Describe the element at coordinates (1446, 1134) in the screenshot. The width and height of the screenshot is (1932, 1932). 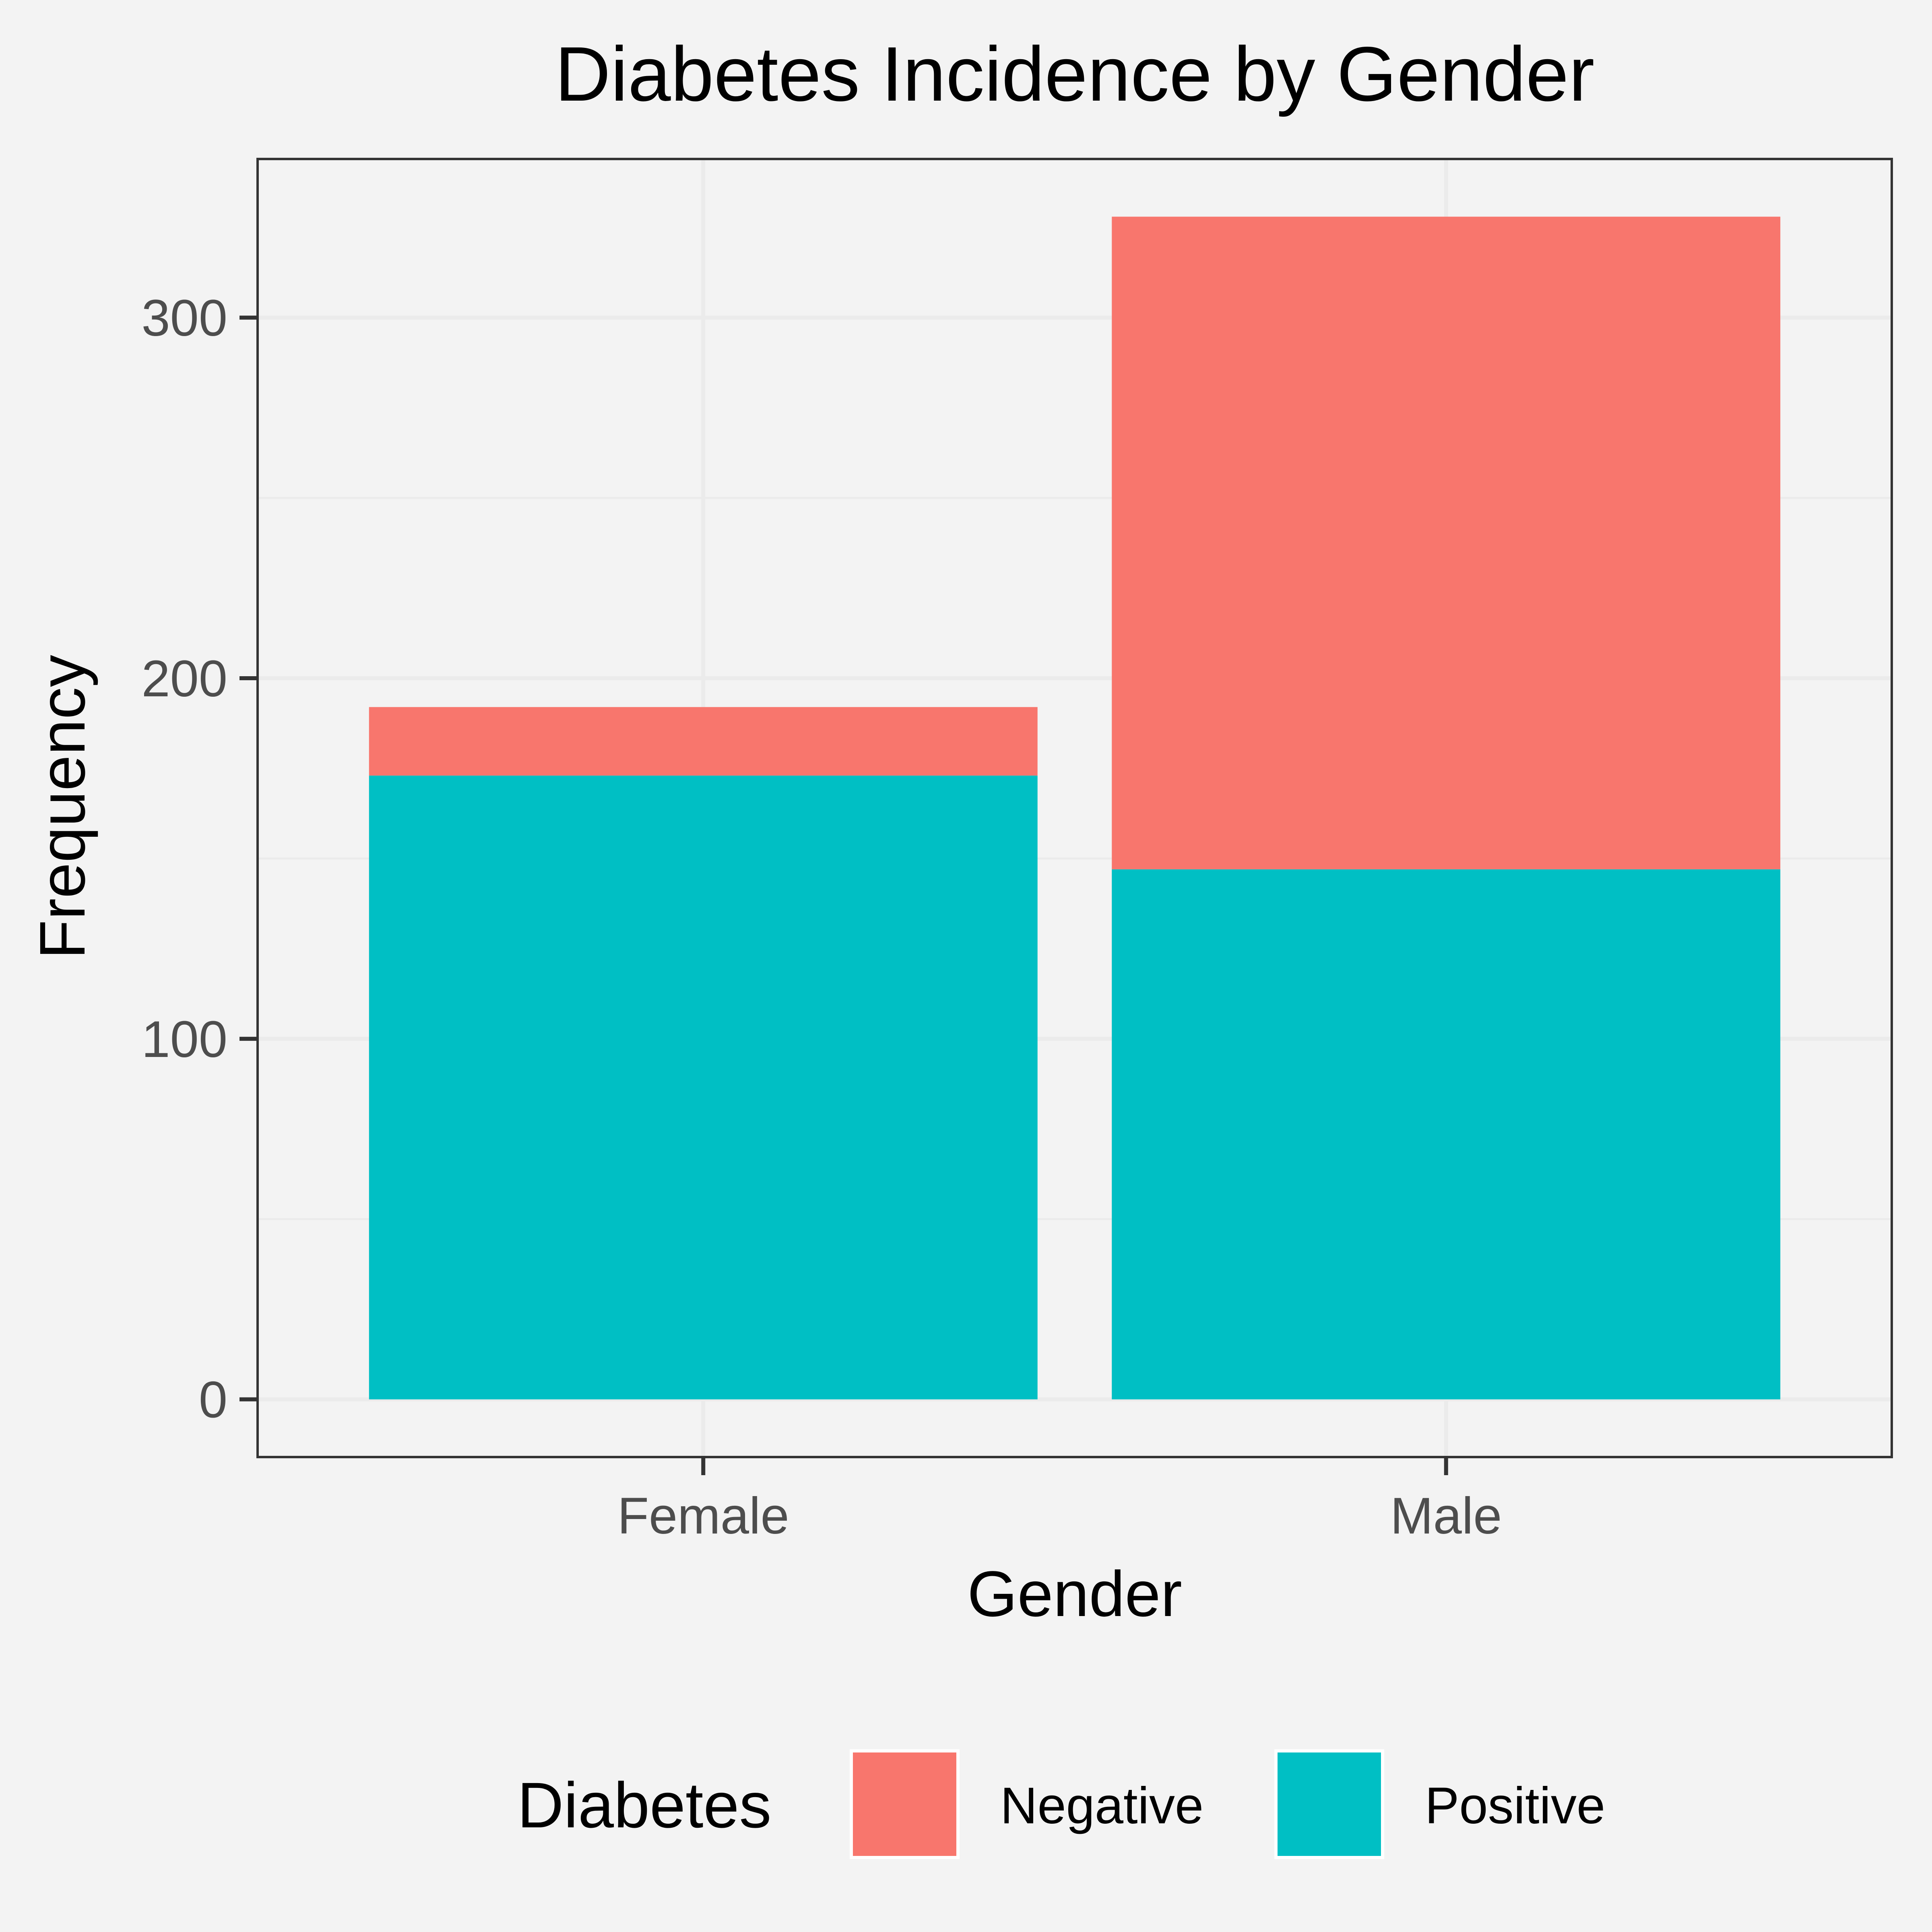
I see `bar-male-positive` at that location.